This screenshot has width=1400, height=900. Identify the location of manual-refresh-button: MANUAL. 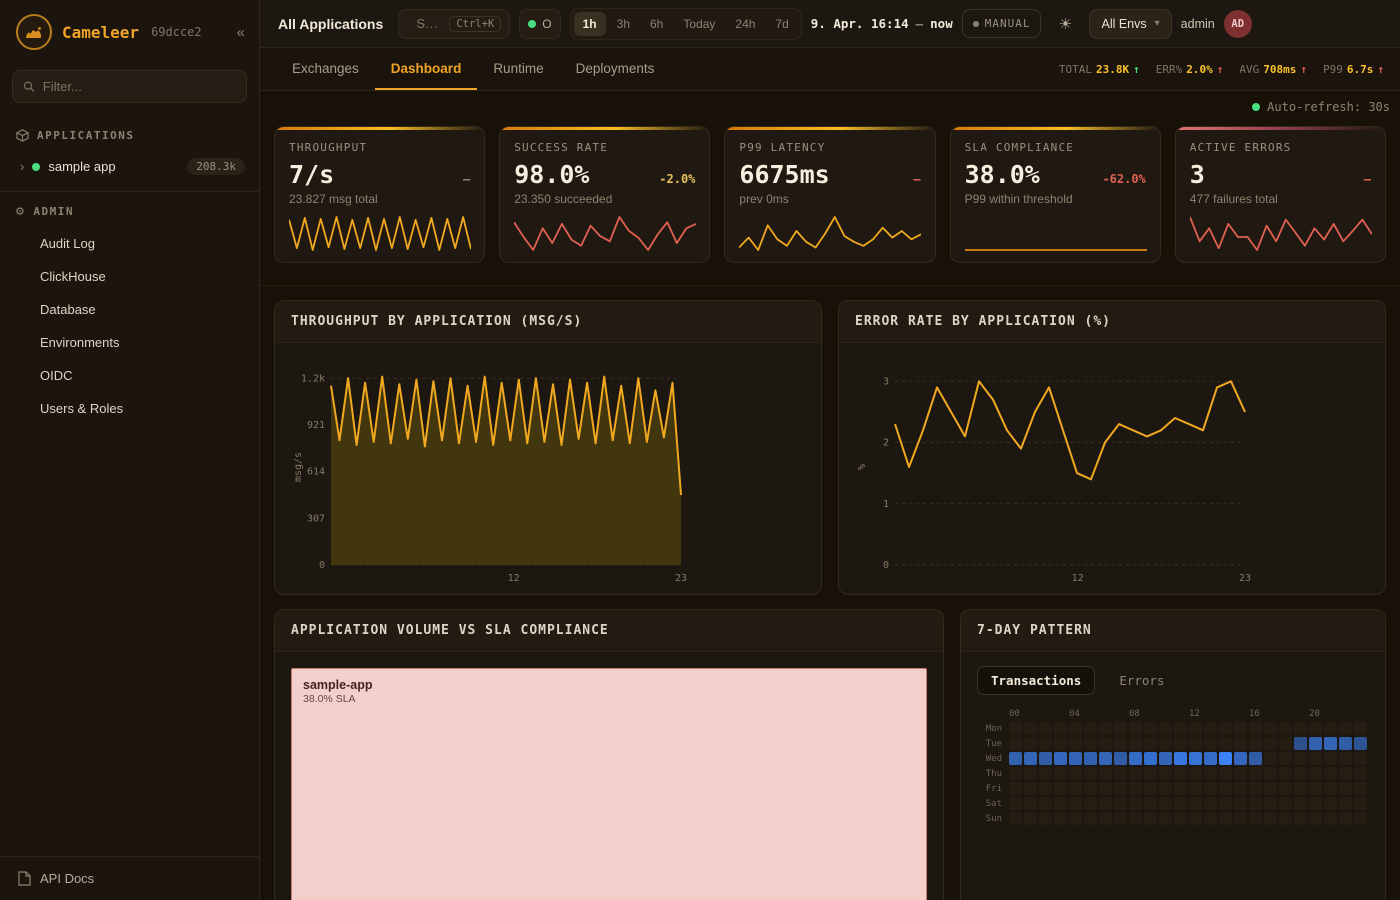
(1001, 23).